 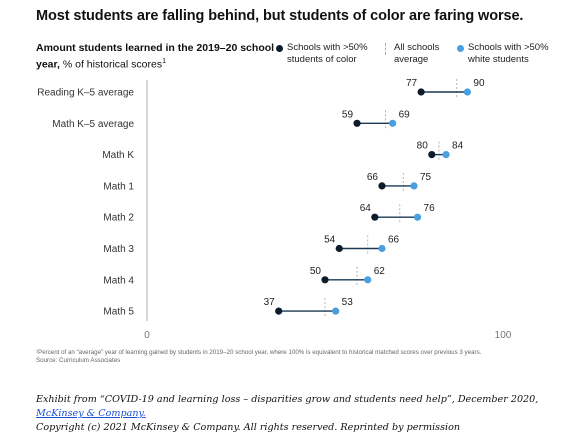 What do you see at coordinates (348, 114) in the screenshot?
I see `dark-value-label: 59` at bounding box center [348, 114].